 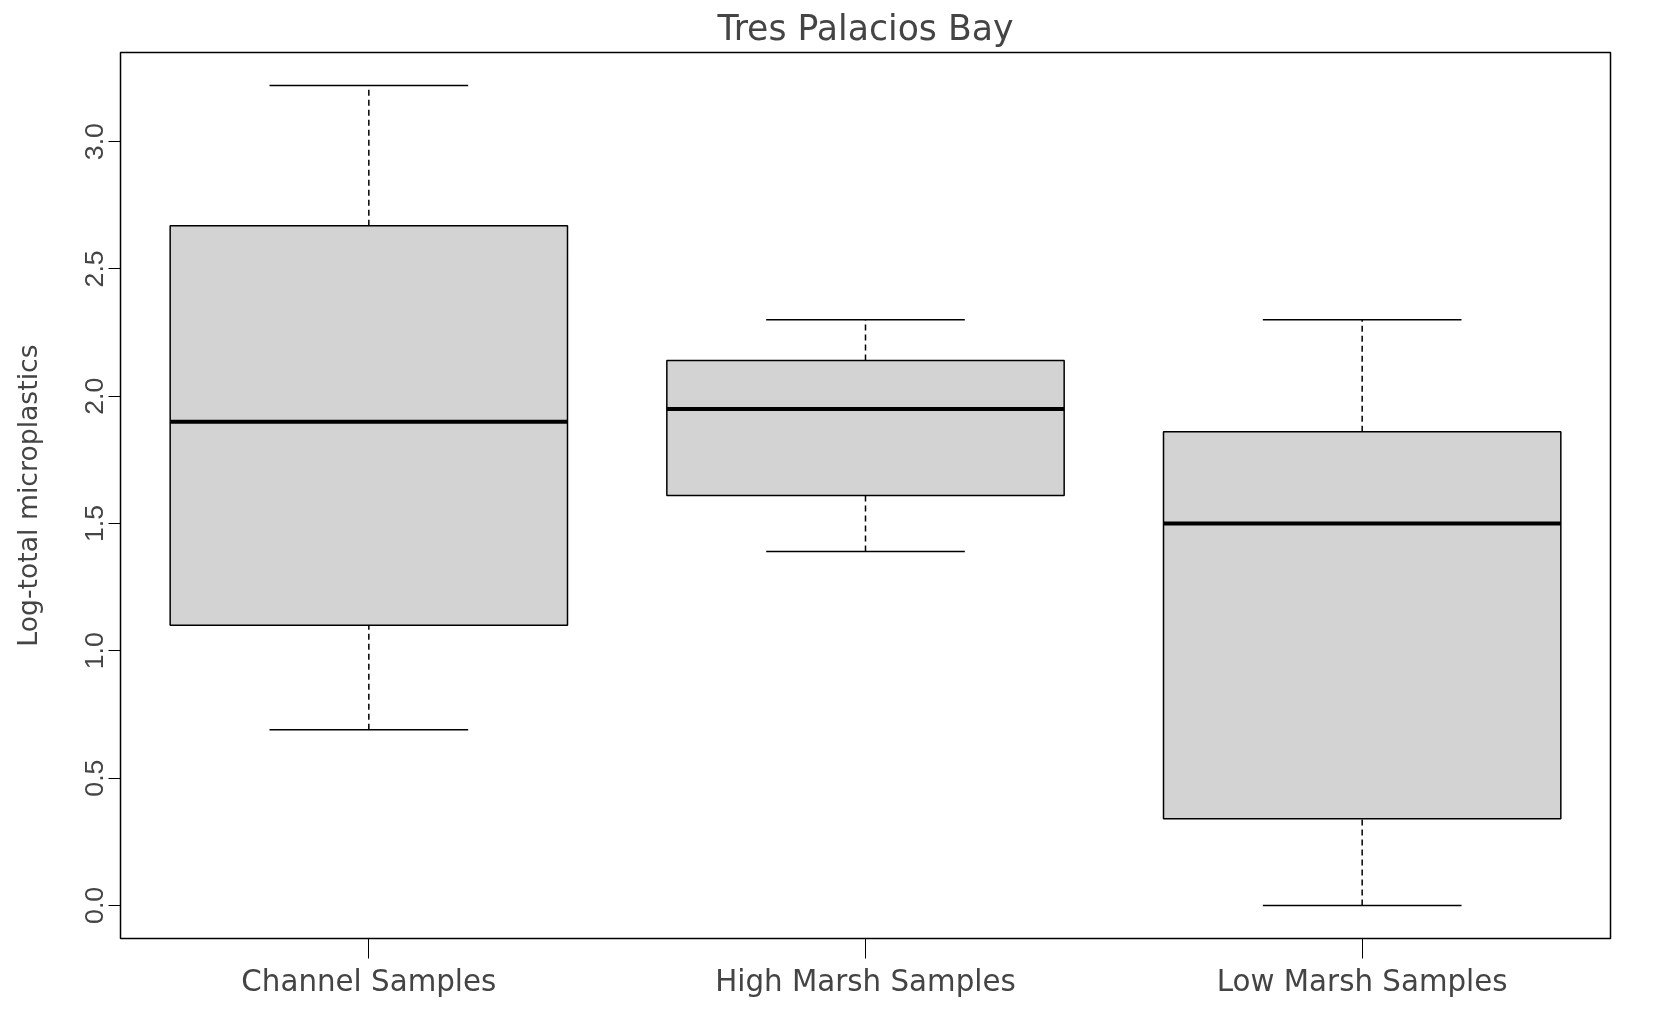 I want to click on y-tick-label: 1.5, so click(x=94, y=523).